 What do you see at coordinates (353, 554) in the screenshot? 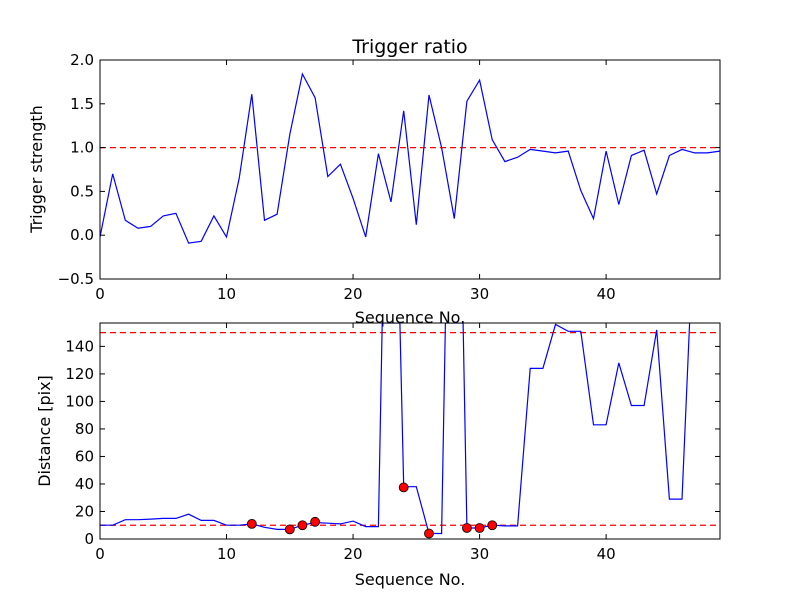
I see `bottom-chart-x-tick-label: 20` at bounding box center [353, 554].